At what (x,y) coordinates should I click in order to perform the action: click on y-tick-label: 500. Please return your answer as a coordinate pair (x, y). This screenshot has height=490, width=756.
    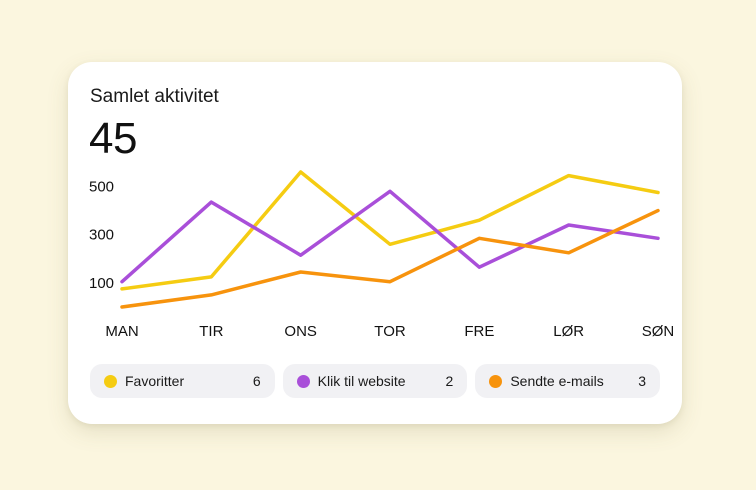
    Looking at the image, I should click on (101, 186).